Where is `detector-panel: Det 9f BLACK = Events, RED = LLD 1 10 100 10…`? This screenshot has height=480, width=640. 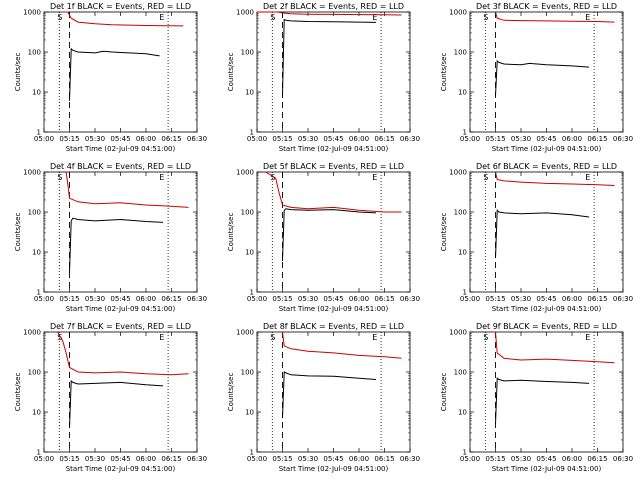
detector-panel: Det 9f BLACK = Events, RED = LLD 1 10 100 10… is located at coordinates (532, 400).